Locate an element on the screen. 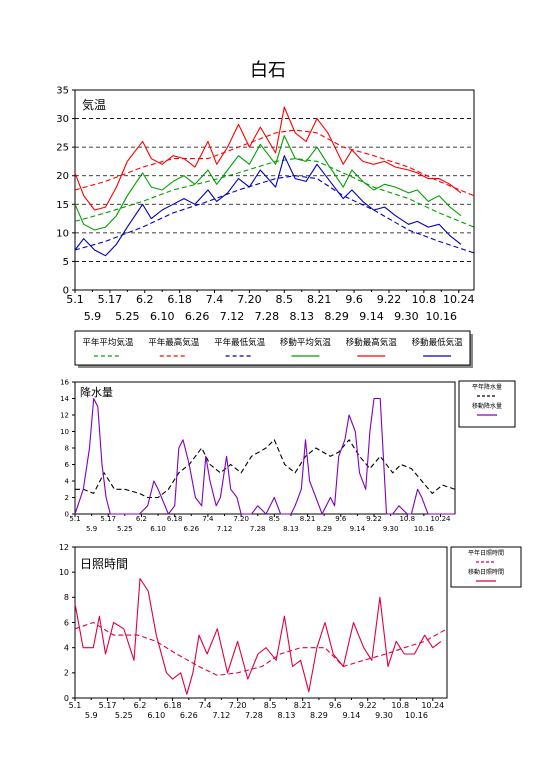  x-tick-label: 8.13 is located at coordinates (291, 529).